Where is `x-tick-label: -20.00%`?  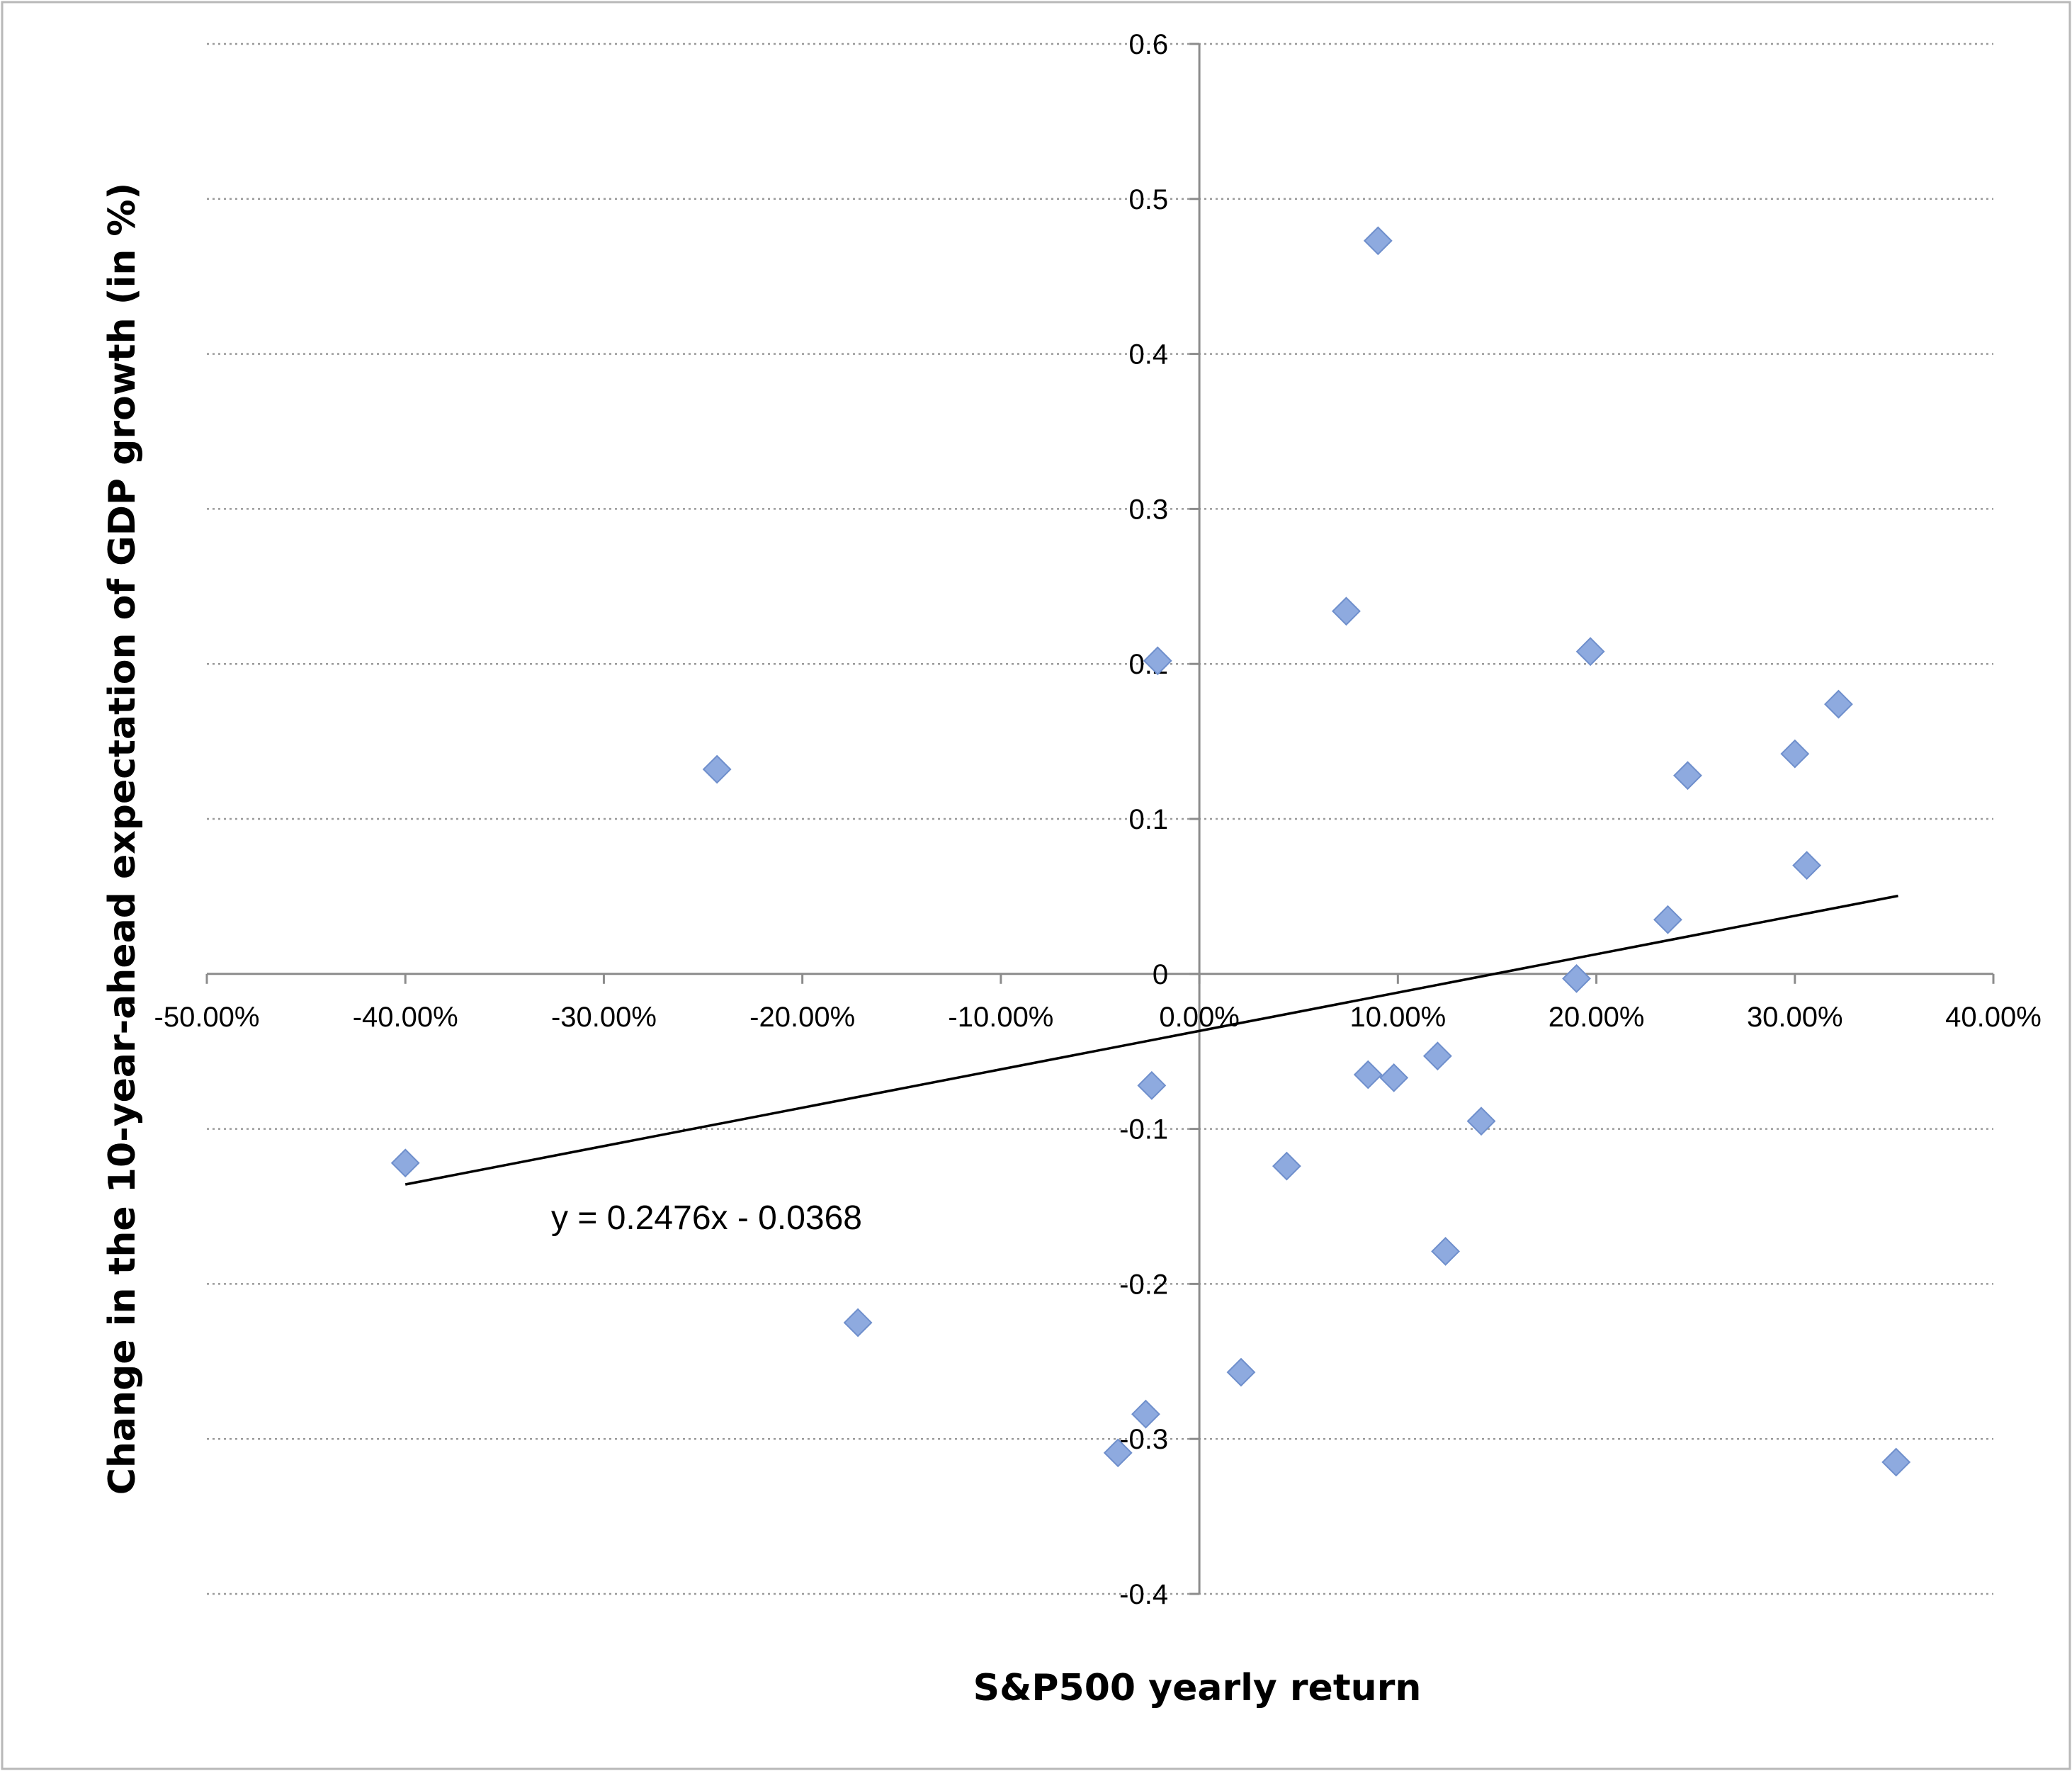
x-tick-label: -20.00% is located at coordinates (802, 1017).